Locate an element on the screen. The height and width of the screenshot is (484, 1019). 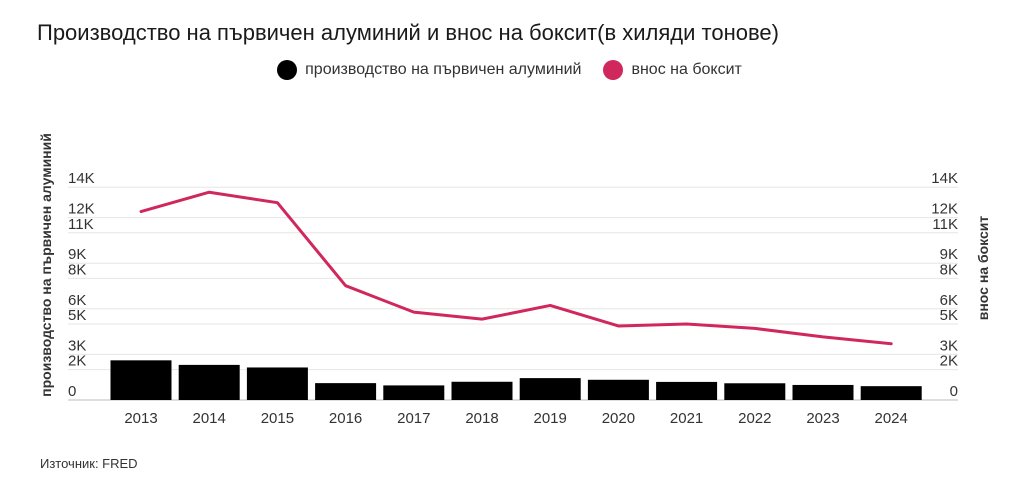
x-tick-label: 2016 is located at coordinates (345, 418).